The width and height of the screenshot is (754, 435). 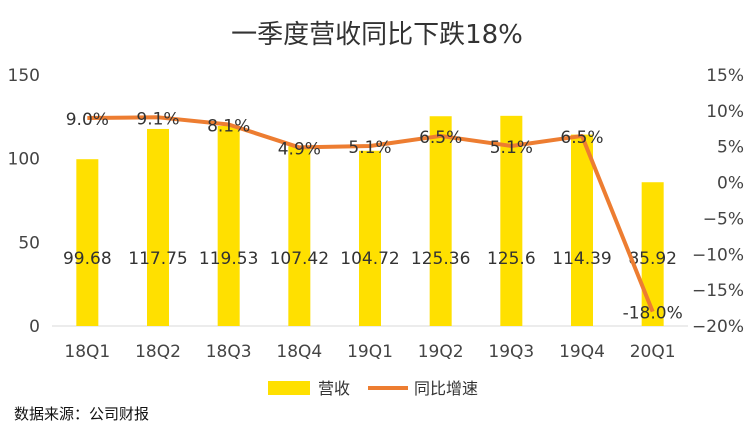 What do you see at coordinates (34, 327) in the screenshot?
I see `left-axis-tick-label: 0` at bounding box center [34, 327].